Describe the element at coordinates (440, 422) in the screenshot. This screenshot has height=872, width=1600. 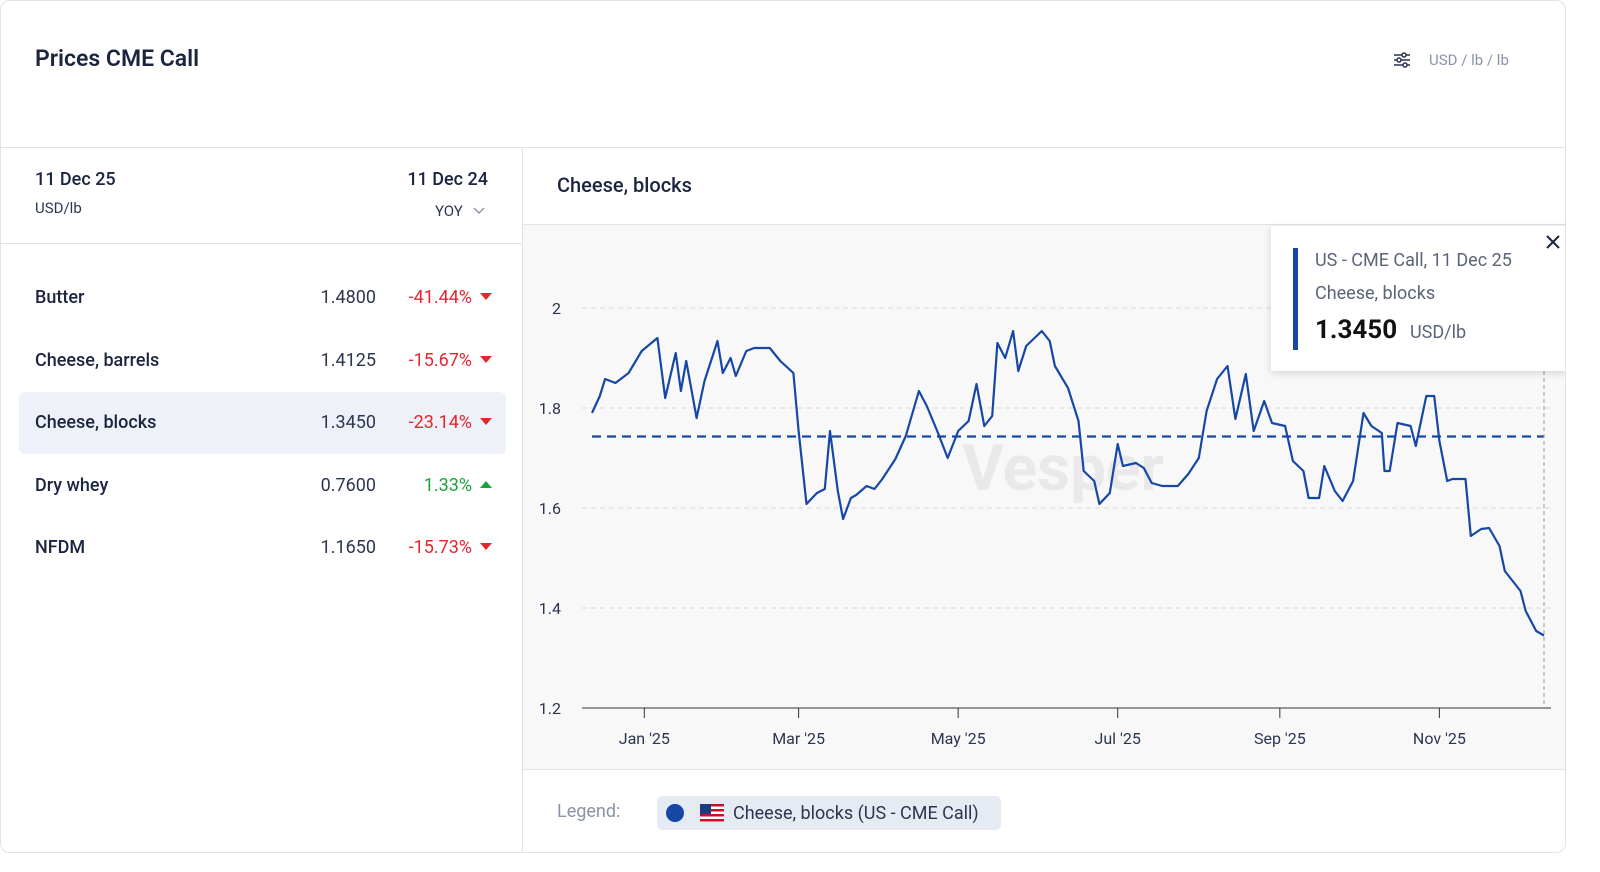
I see `row-change: -23.14%` at that location.